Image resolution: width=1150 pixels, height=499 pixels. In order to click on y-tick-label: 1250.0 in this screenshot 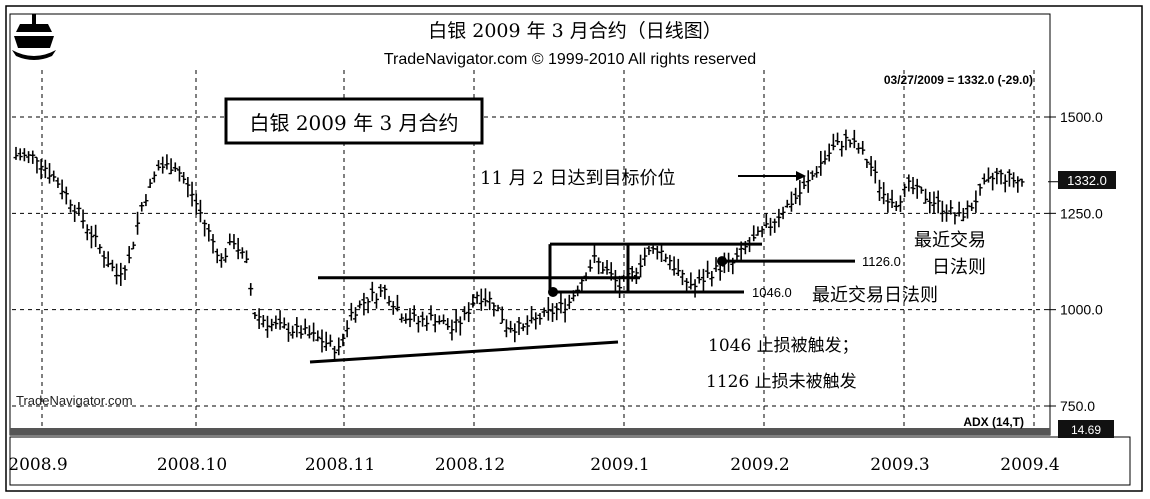, I will do `click(1081, 213)`.